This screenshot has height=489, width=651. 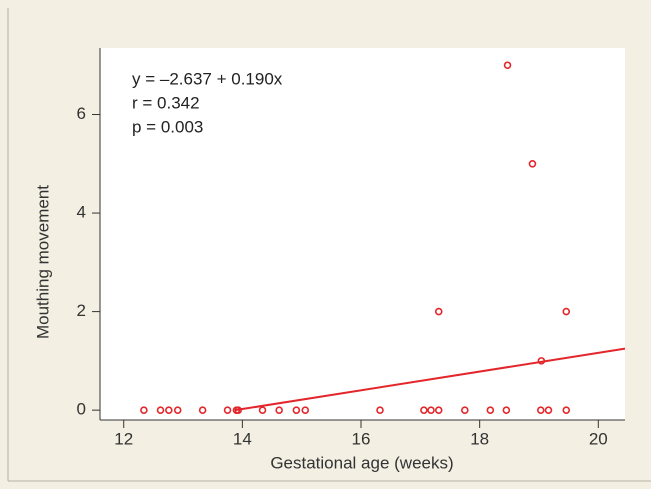 I want to click on x-tick-label: 20, so click(x=598, y=438).